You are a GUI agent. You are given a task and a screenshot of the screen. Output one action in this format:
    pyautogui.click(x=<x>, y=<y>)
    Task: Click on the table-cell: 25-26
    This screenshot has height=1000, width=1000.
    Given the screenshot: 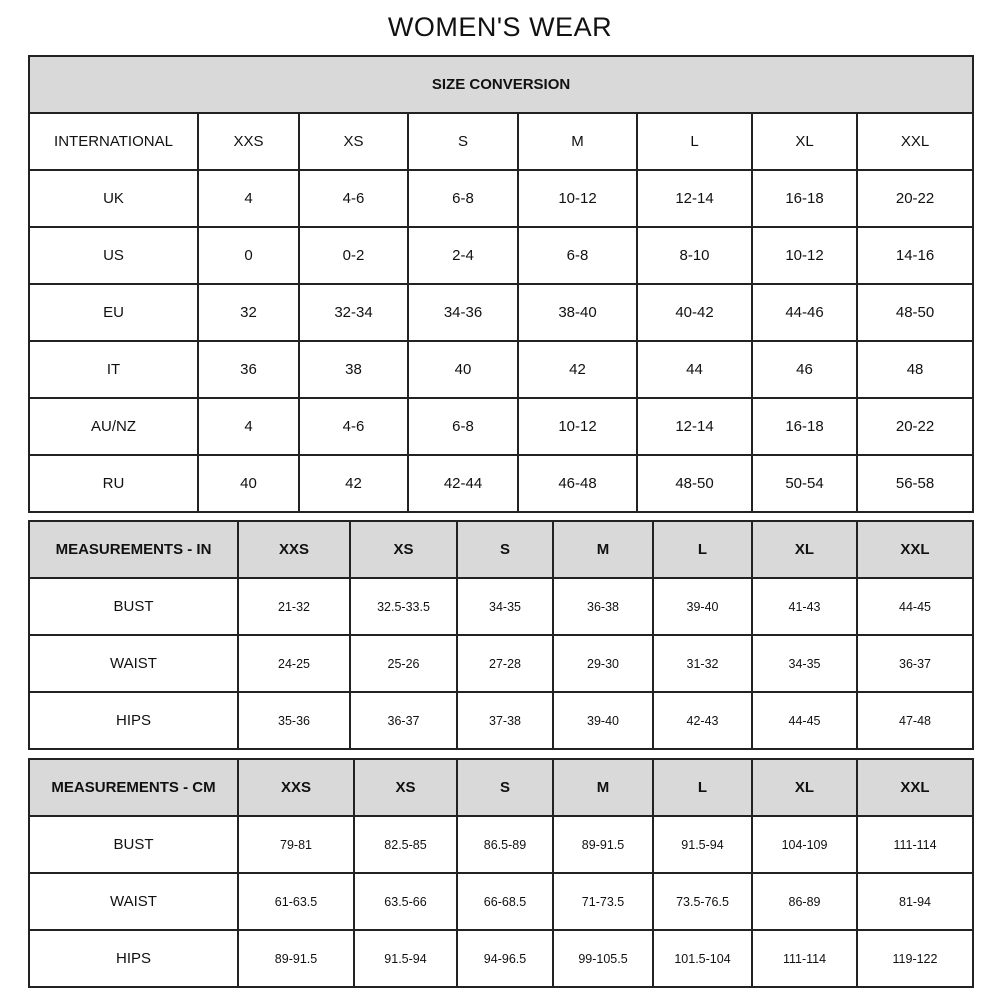 What is the action you would take?
    pyautogui.click(x=403, y=663)
    